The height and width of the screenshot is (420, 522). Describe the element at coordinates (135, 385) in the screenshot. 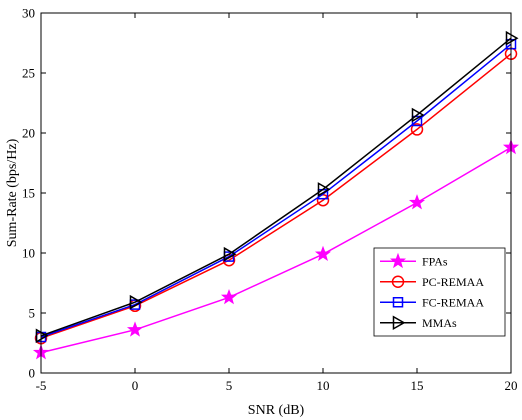

I see `x-tick-label: 0` at that location.